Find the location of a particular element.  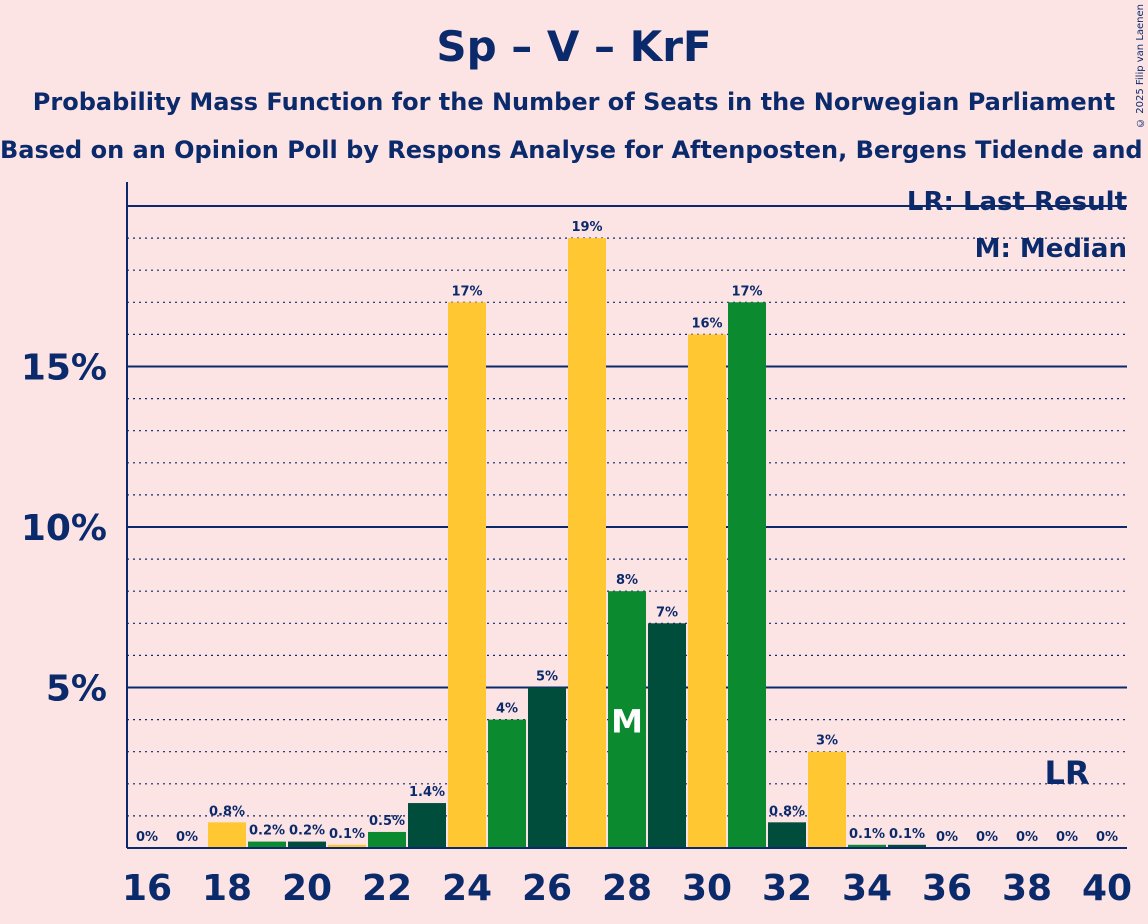

data-label-seats-34: 0.1% is located at coordinates (867, 834).